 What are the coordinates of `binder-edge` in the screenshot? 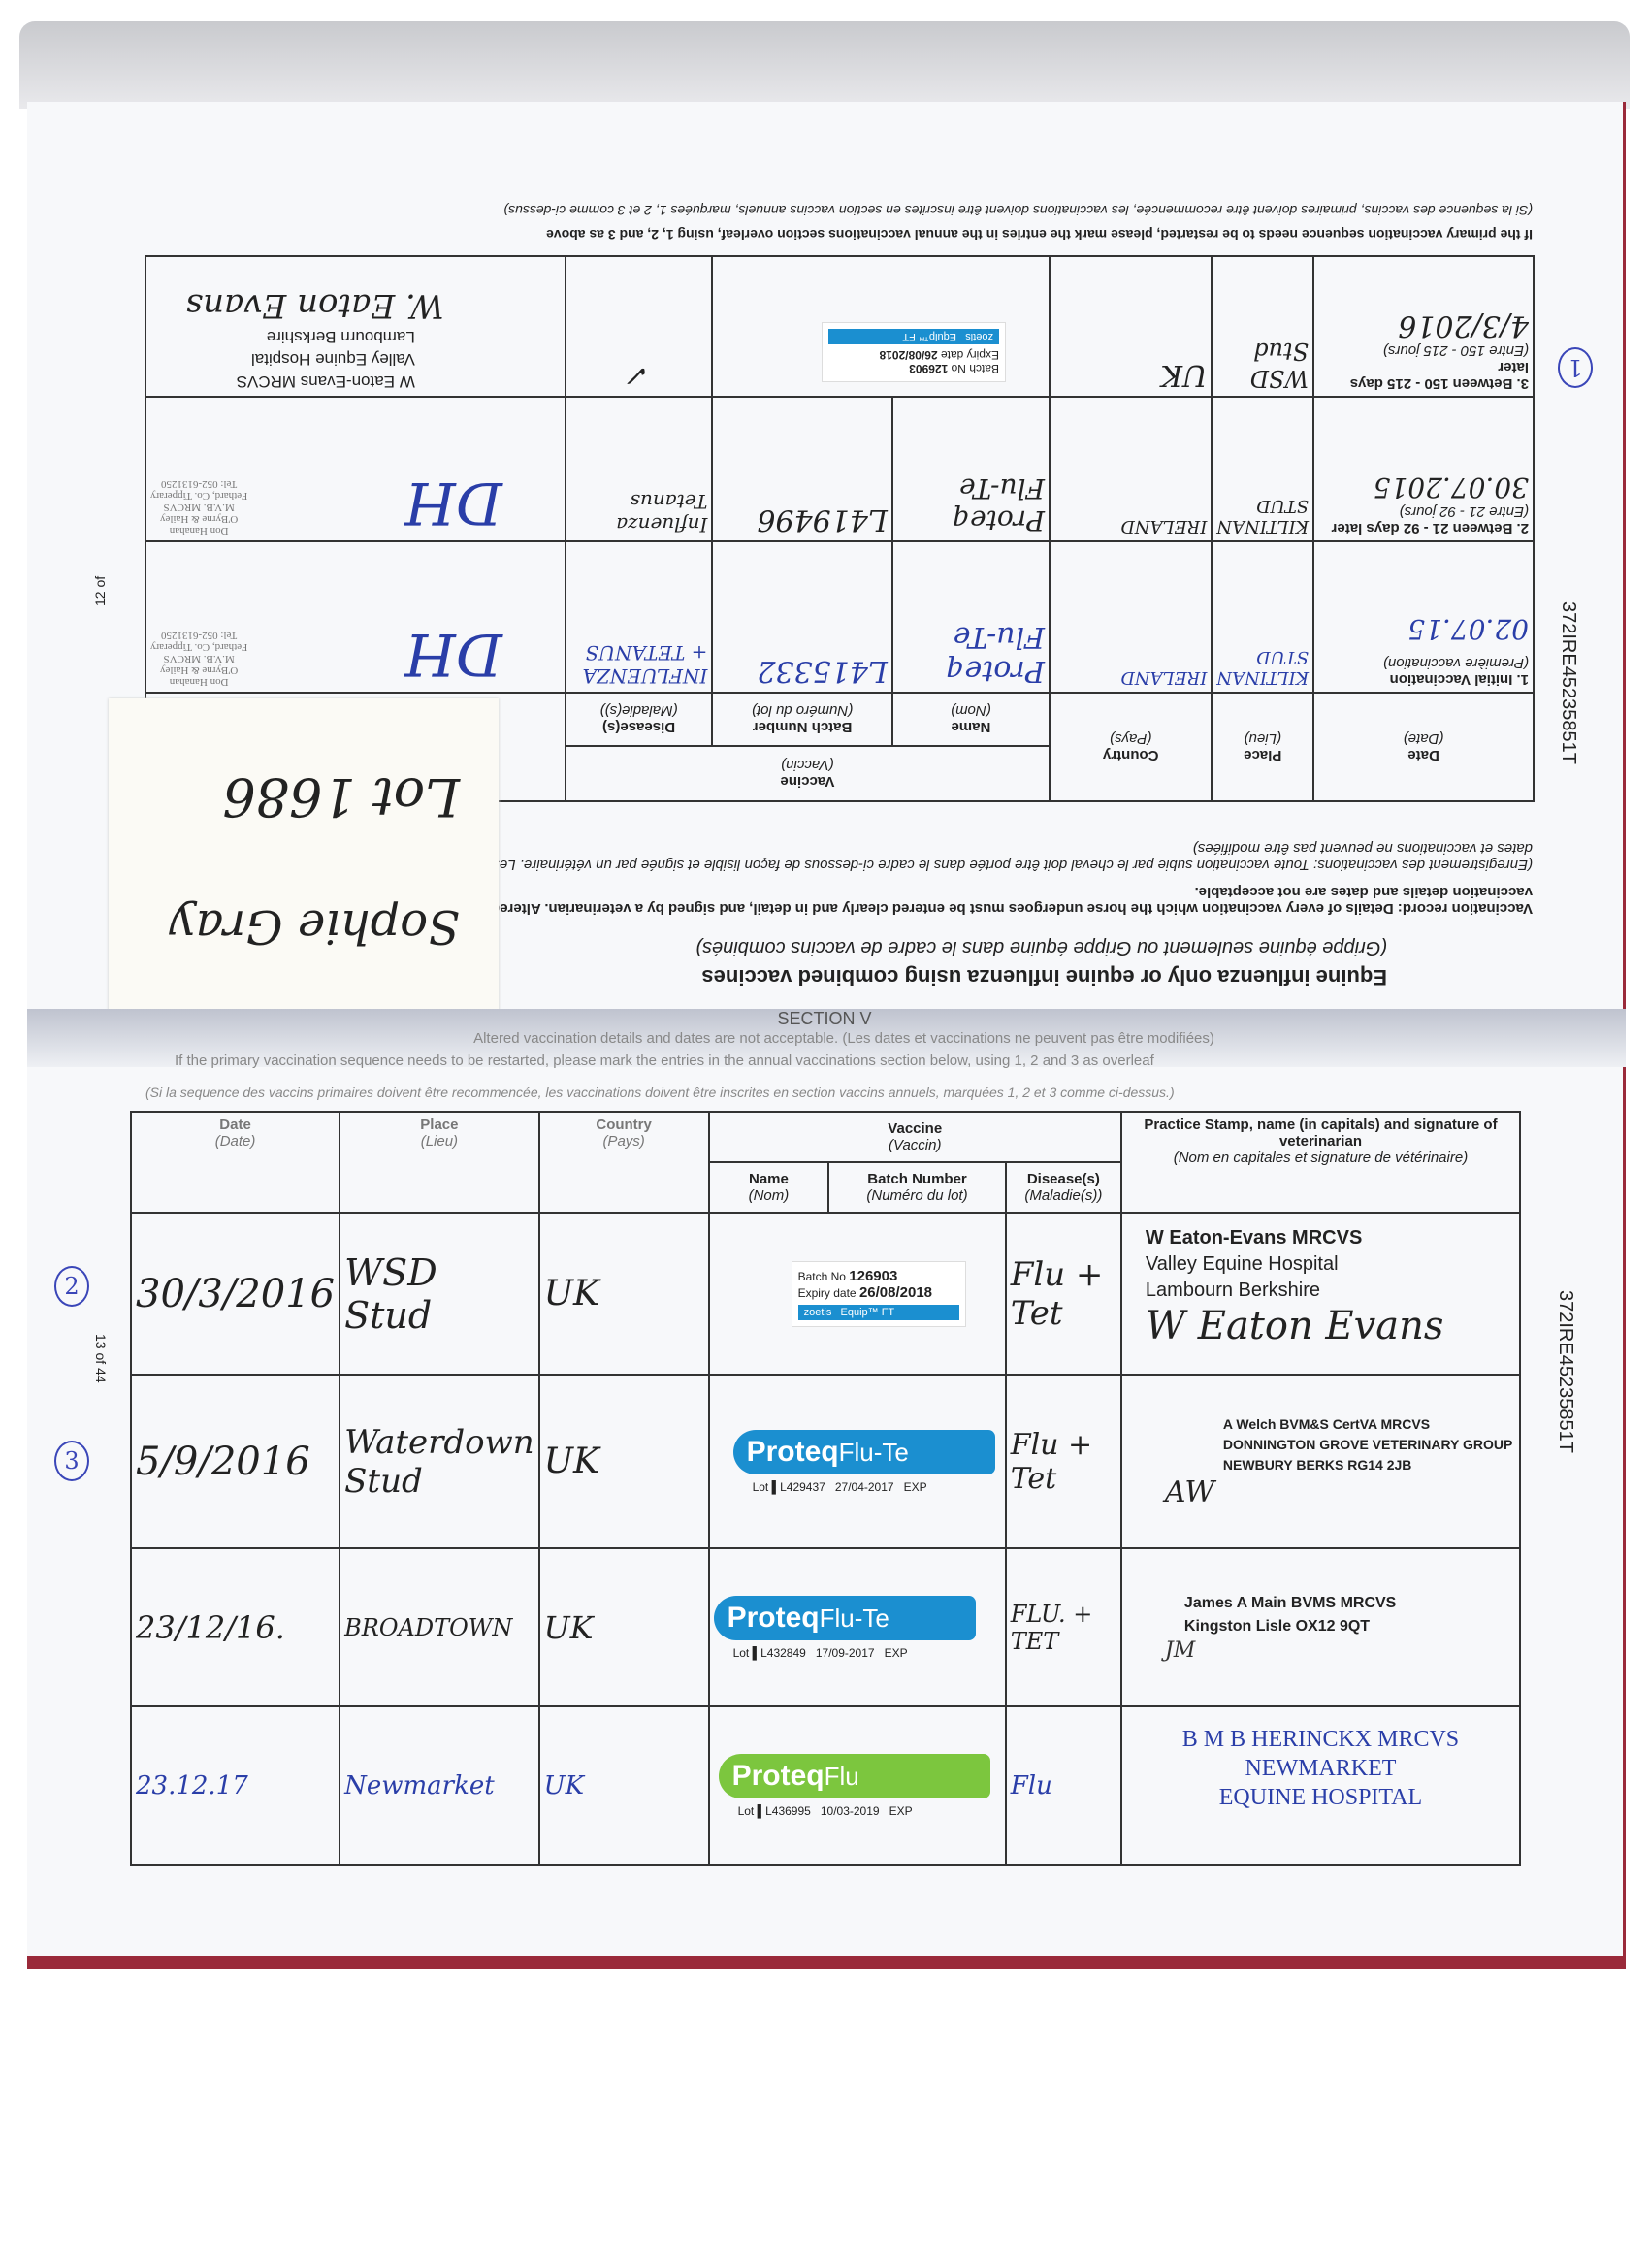 It's located at (824, 65).